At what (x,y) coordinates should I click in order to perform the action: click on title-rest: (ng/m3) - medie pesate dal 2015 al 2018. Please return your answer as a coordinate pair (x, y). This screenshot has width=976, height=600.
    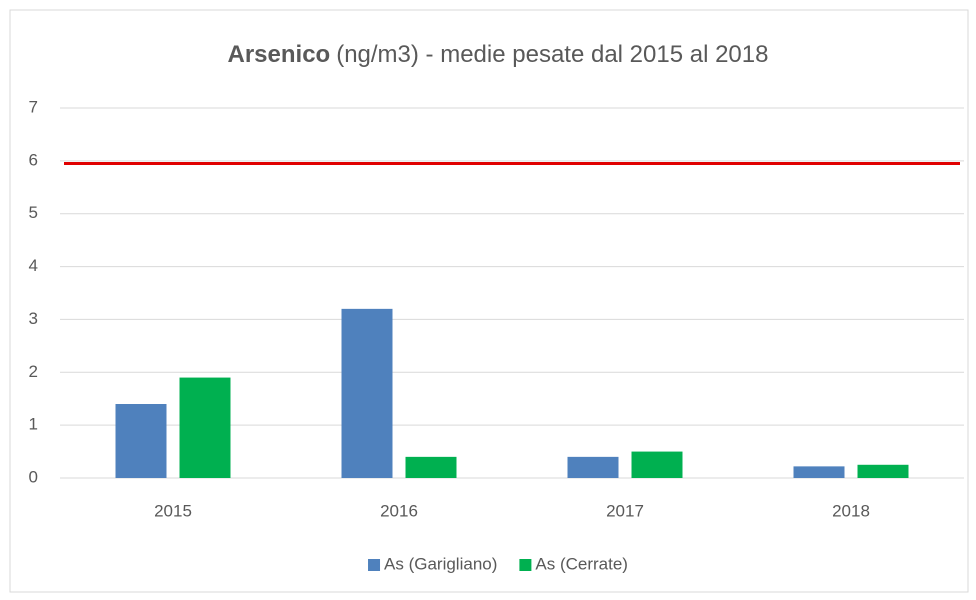
    Looking at the image, I should click on (552, 54).